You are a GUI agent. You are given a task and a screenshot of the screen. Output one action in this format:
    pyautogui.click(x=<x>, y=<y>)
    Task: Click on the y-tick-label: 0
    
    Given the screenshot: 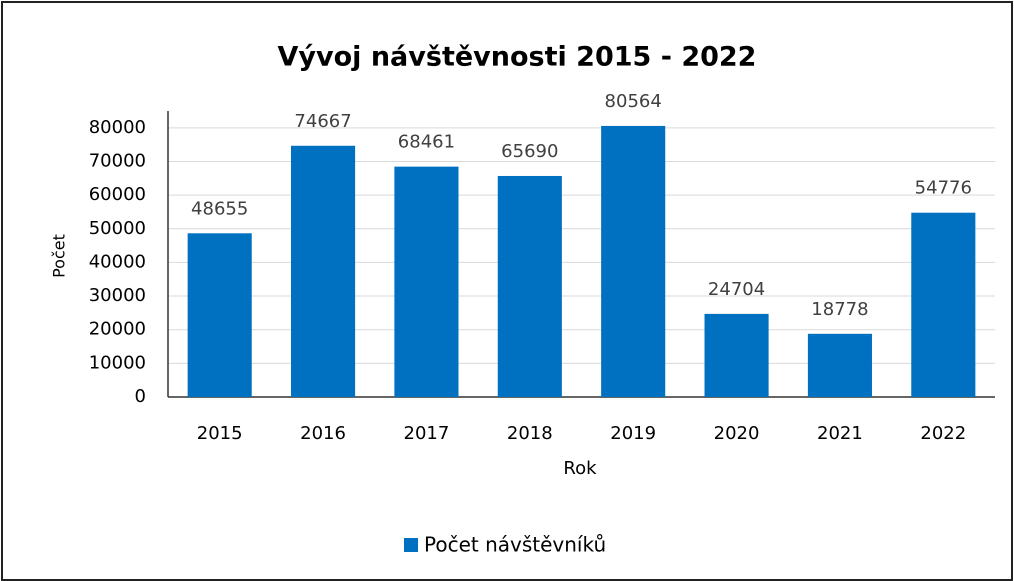 What is the action you would take?
    pyautogui.click(x=140, y=396)
    